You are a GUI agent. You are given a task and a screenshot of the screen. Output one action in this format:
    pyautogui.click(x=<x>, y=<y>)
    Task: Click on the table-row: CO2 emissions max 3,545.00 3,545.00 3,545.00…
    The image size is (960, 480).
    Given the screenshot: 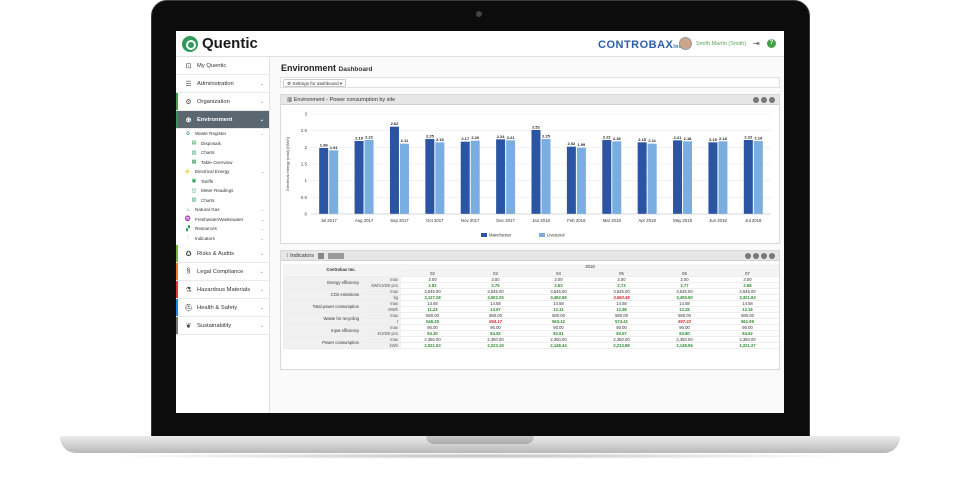 What is the action you would take?
    pyautogui.click(x=531, y=294)
    